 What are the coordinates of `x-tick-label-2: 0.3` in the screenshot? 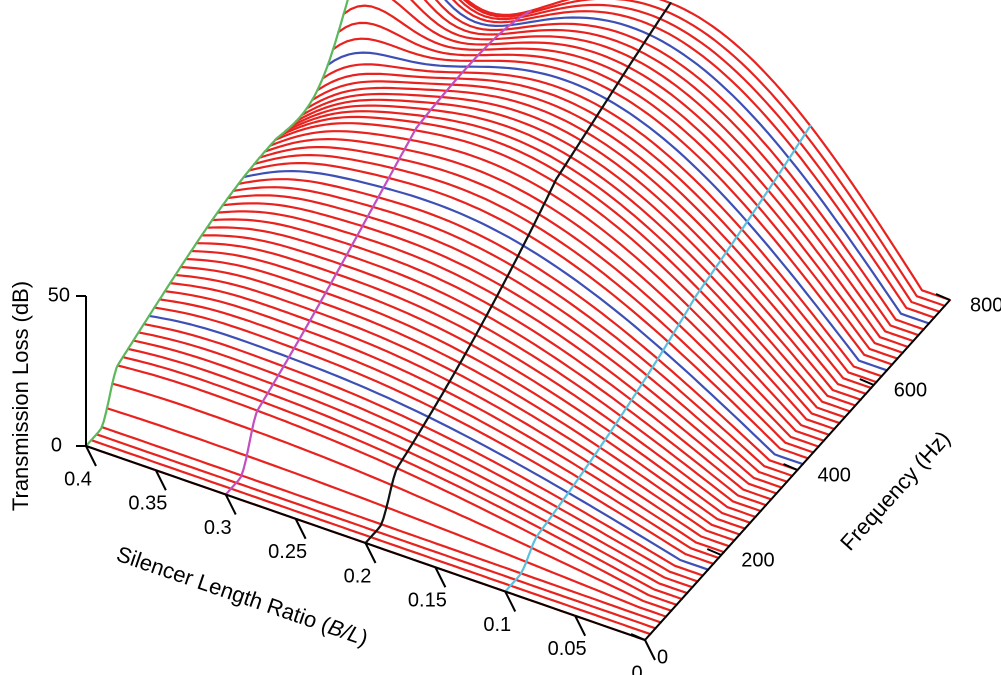 It's located at (218, 528).